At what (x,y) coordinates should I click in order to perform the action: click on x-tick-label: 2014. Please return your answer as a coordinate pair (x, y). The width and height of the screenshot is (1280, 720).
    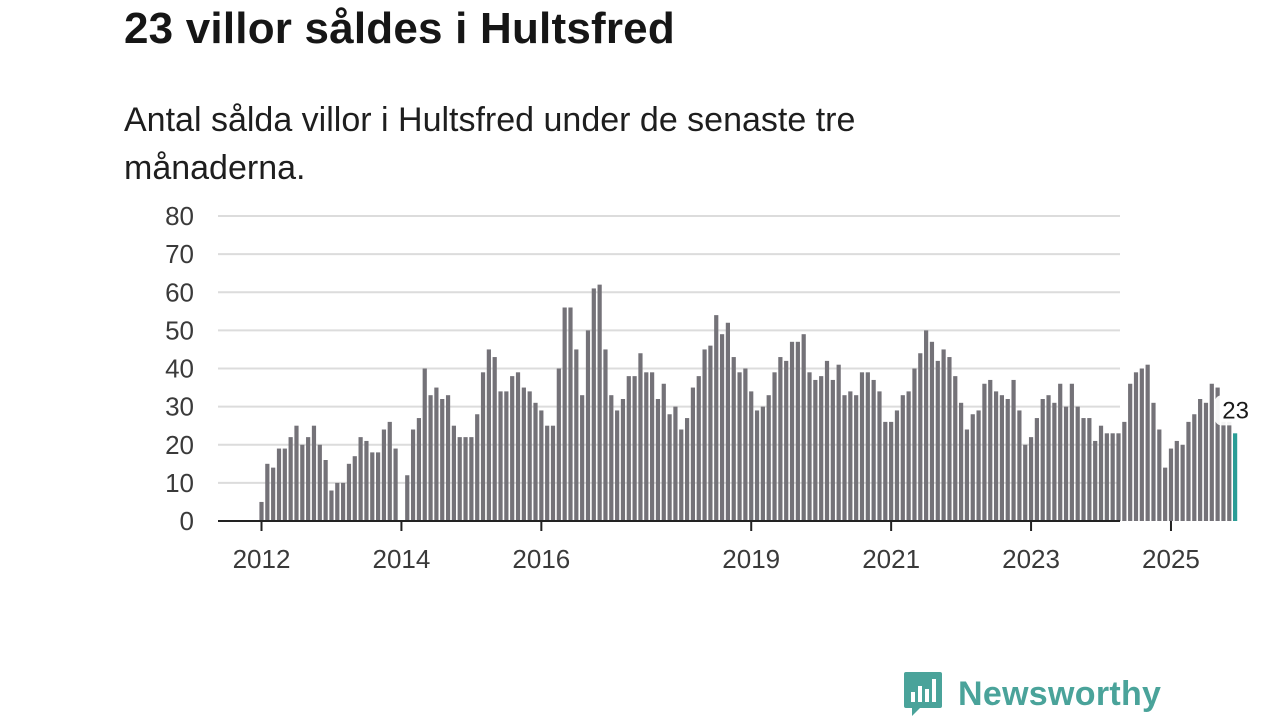
    Looking at the image, I should click on (401, 559).